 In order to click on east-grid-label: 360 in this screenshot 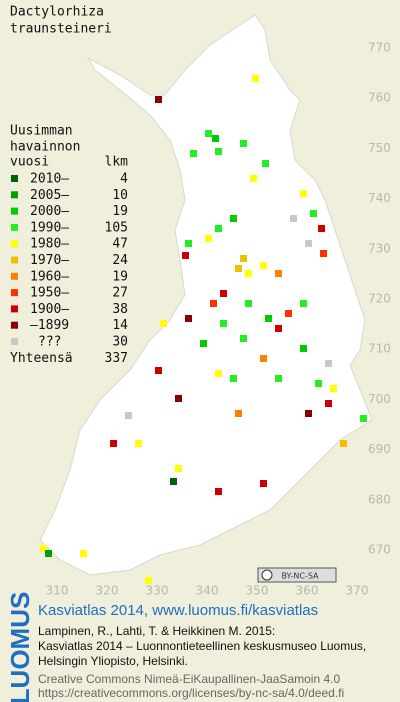, I will do `click(307, 591)`.